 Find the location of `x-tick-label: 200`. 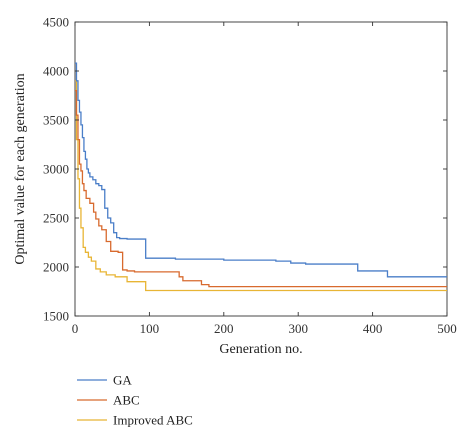

x-tick-label: 200 is located at coordinates (224, 328).